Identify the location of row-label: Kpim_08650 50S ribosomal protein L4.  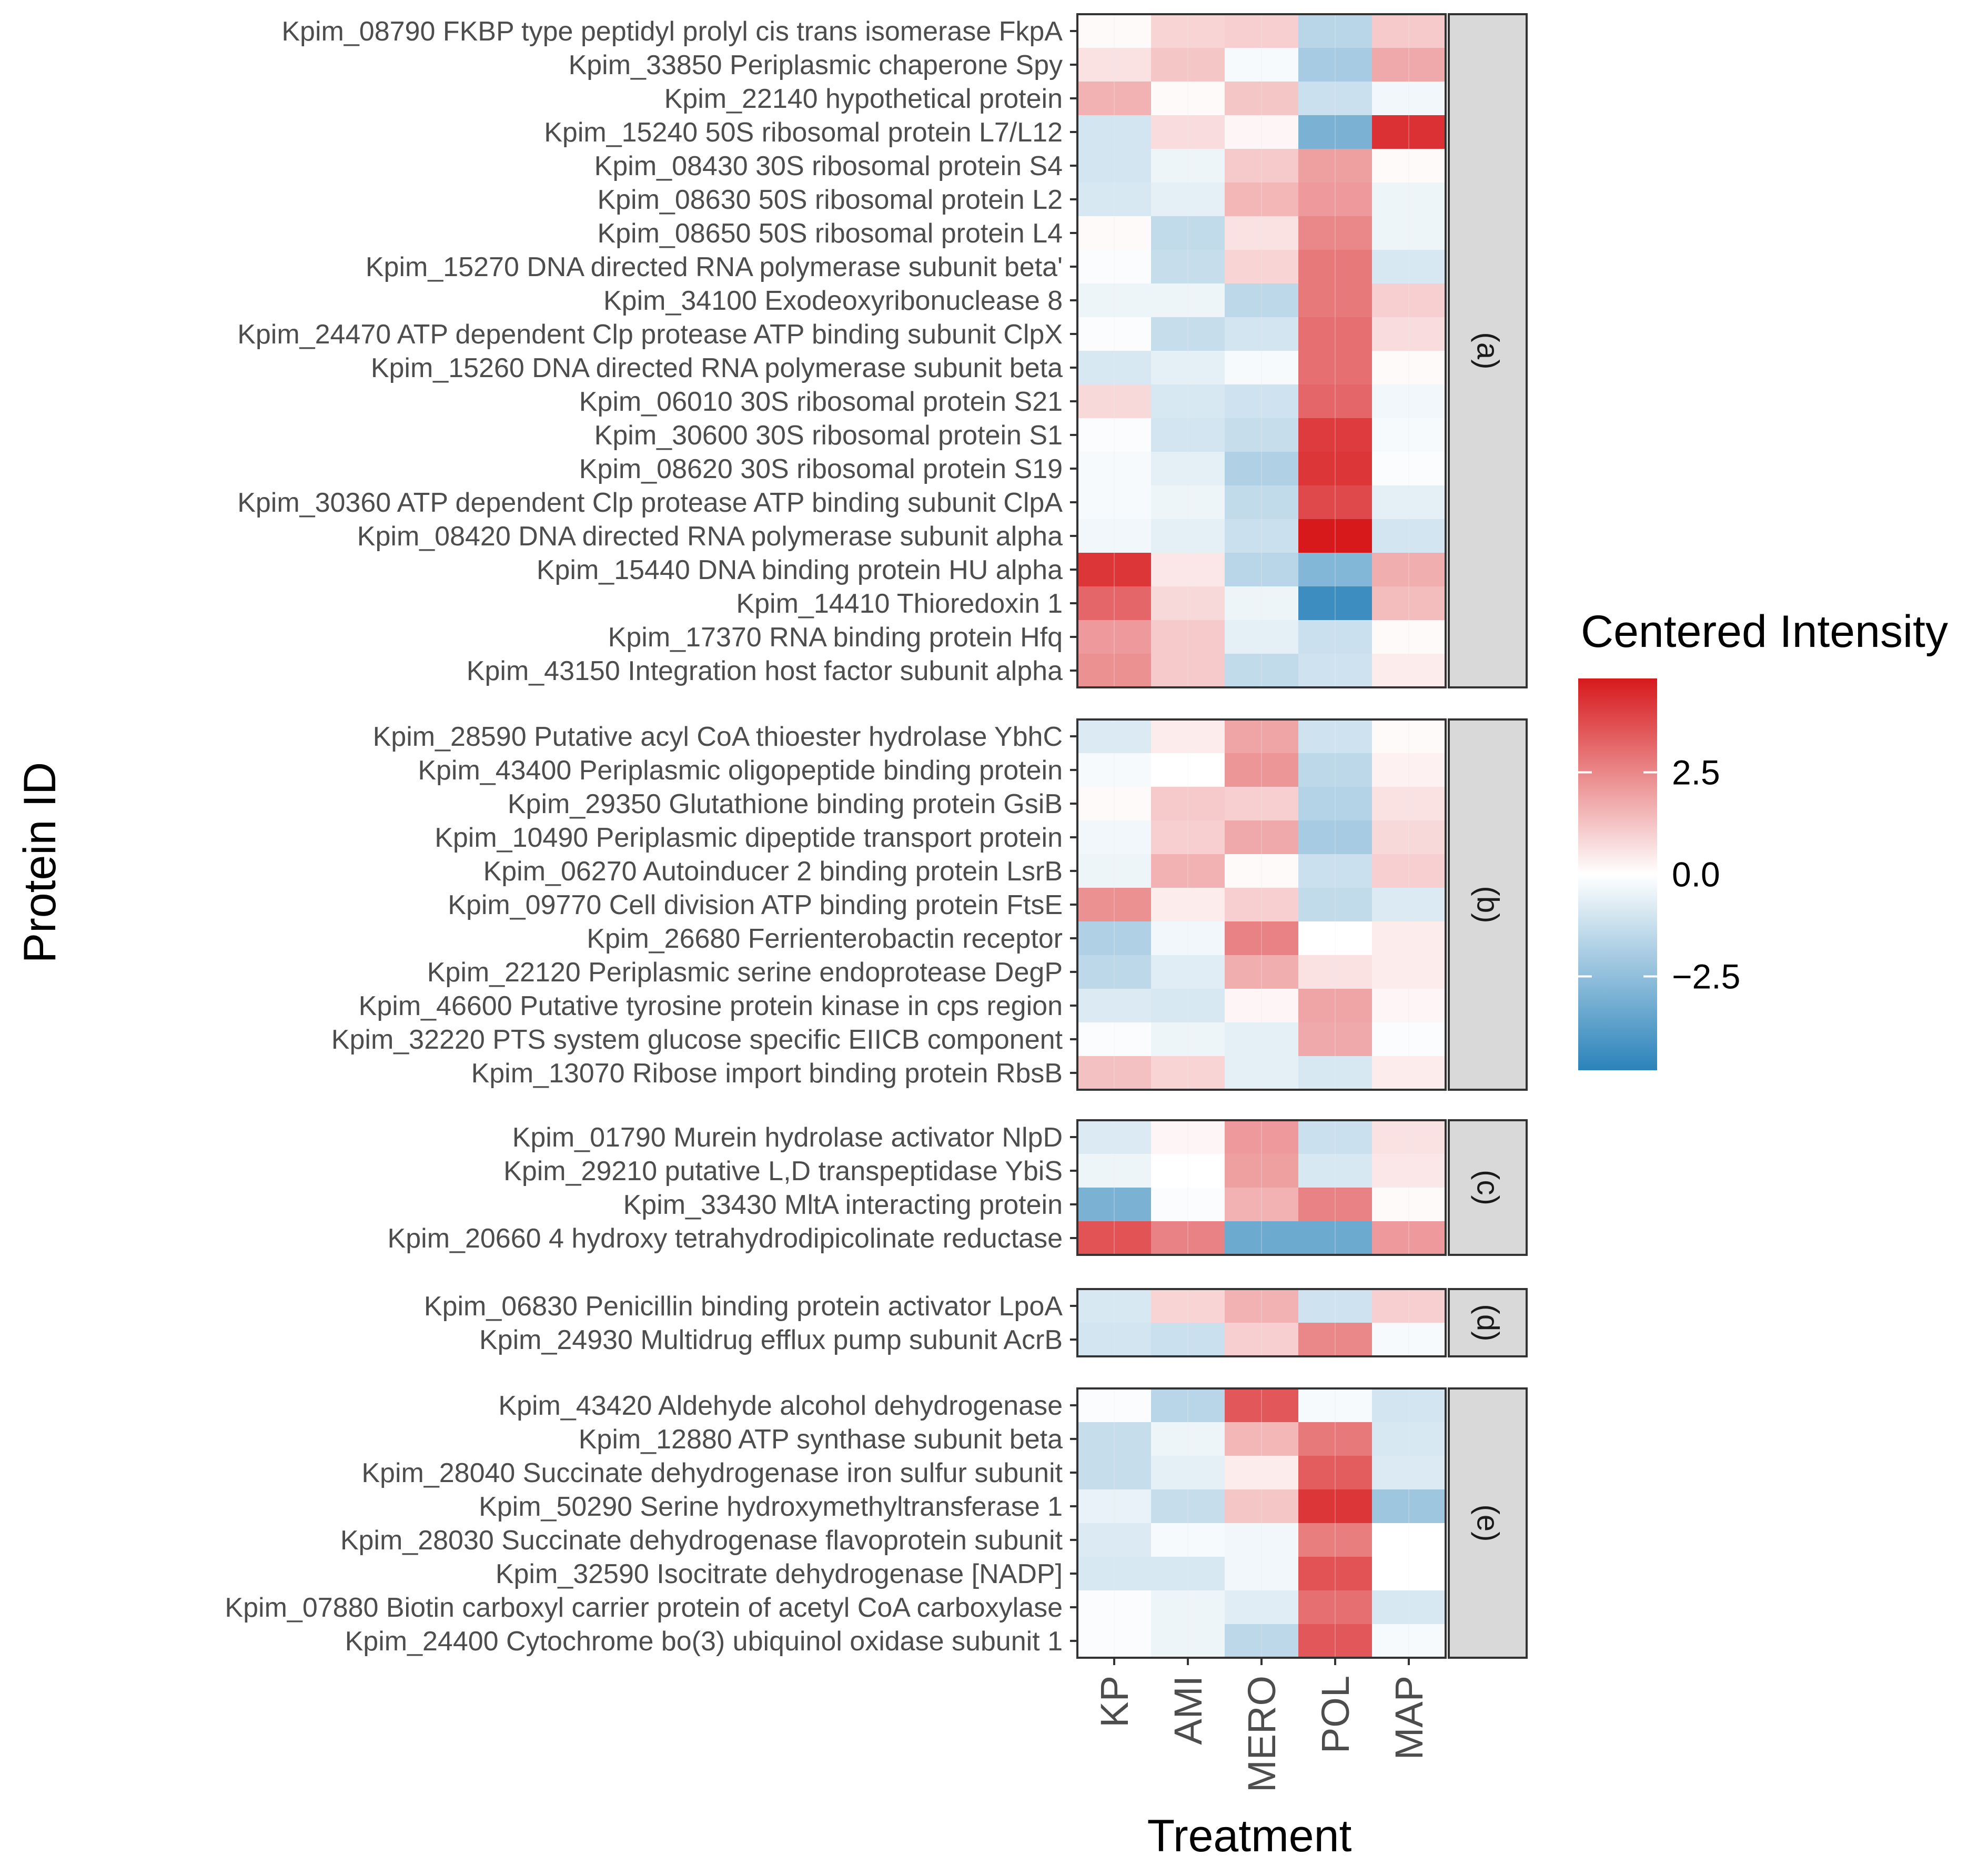
(830, 233).